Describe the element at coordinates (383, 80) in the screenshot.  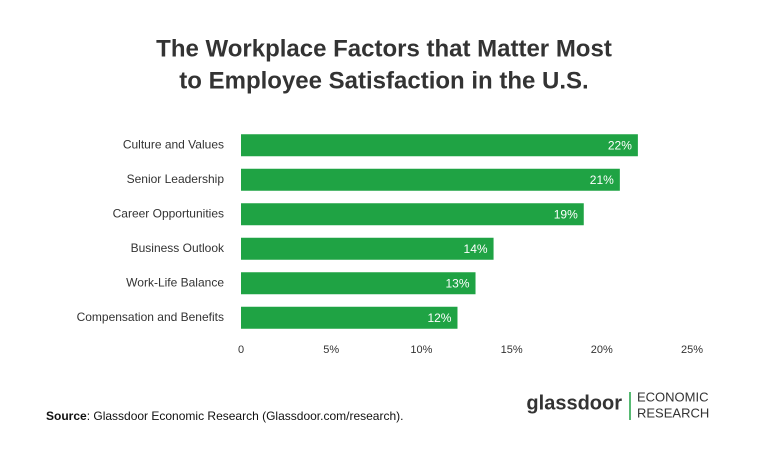
I see `chart-title: to Employee Satisfaction in the U.S.` at that location.